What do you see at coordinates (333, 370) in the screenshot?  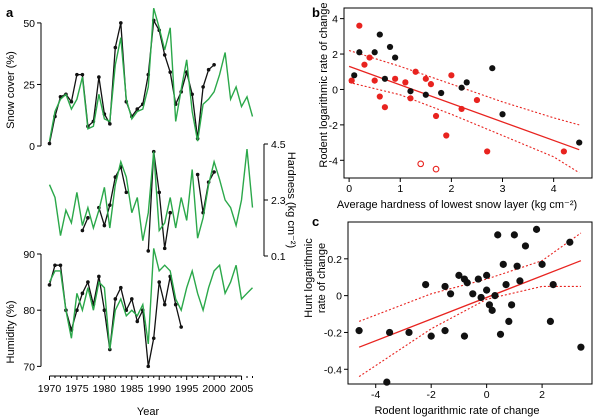 I see `panel-c-ytick-label-0: -0.4` at bounding box center [333, 370].